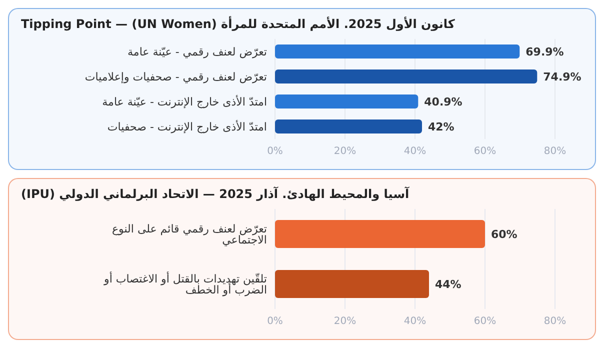 The image size is (604, 362). What do you see at coordinates (185, 283) in the screenshot?
I see `y-tick-label: تلقّين تهديدات بالقتل أو الاغتصاب أو الضرب أو الخطف` at bounding box center [185, 283].